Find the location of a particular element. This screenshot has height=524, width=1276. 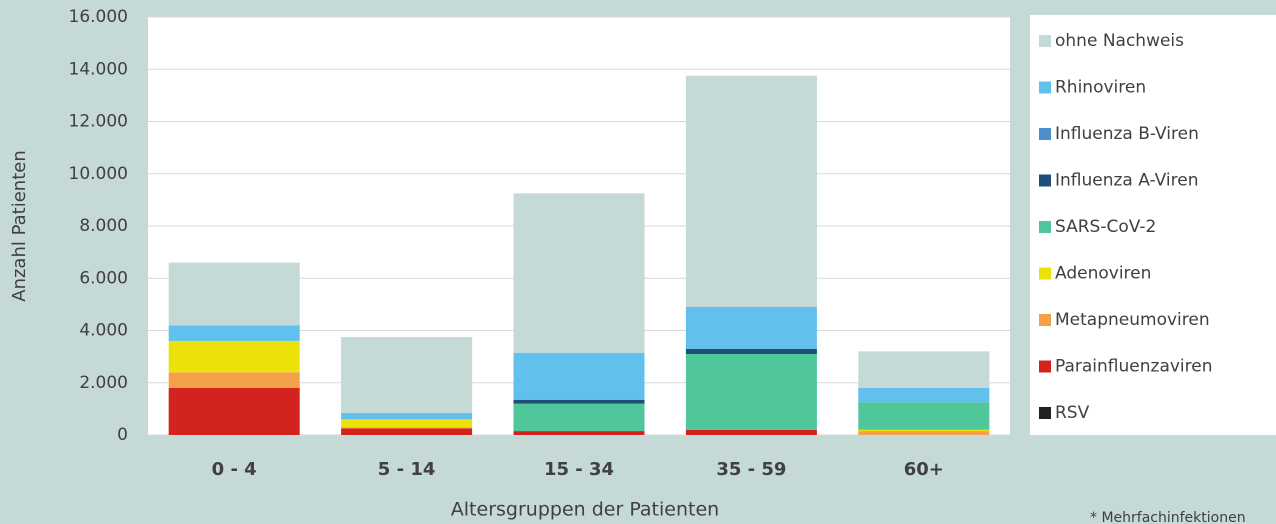

y-tick-label: 0 is located at coordinates (122, 435).